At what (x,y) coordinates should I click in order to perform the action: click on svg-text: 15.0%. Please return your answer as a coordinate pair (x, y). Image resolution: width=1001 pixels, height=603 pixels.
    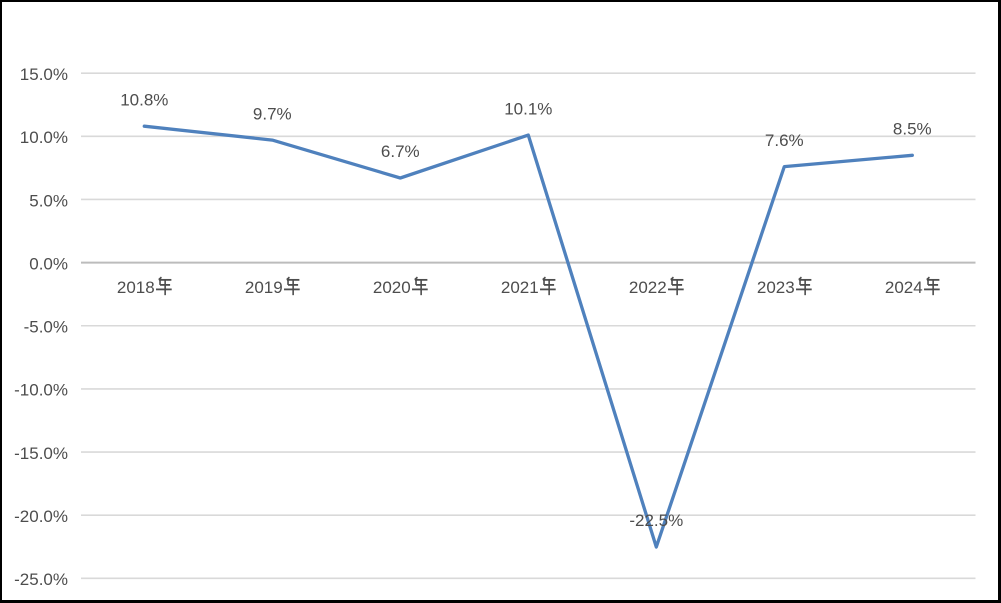
    Looking at the image, I should click on (44, 74).